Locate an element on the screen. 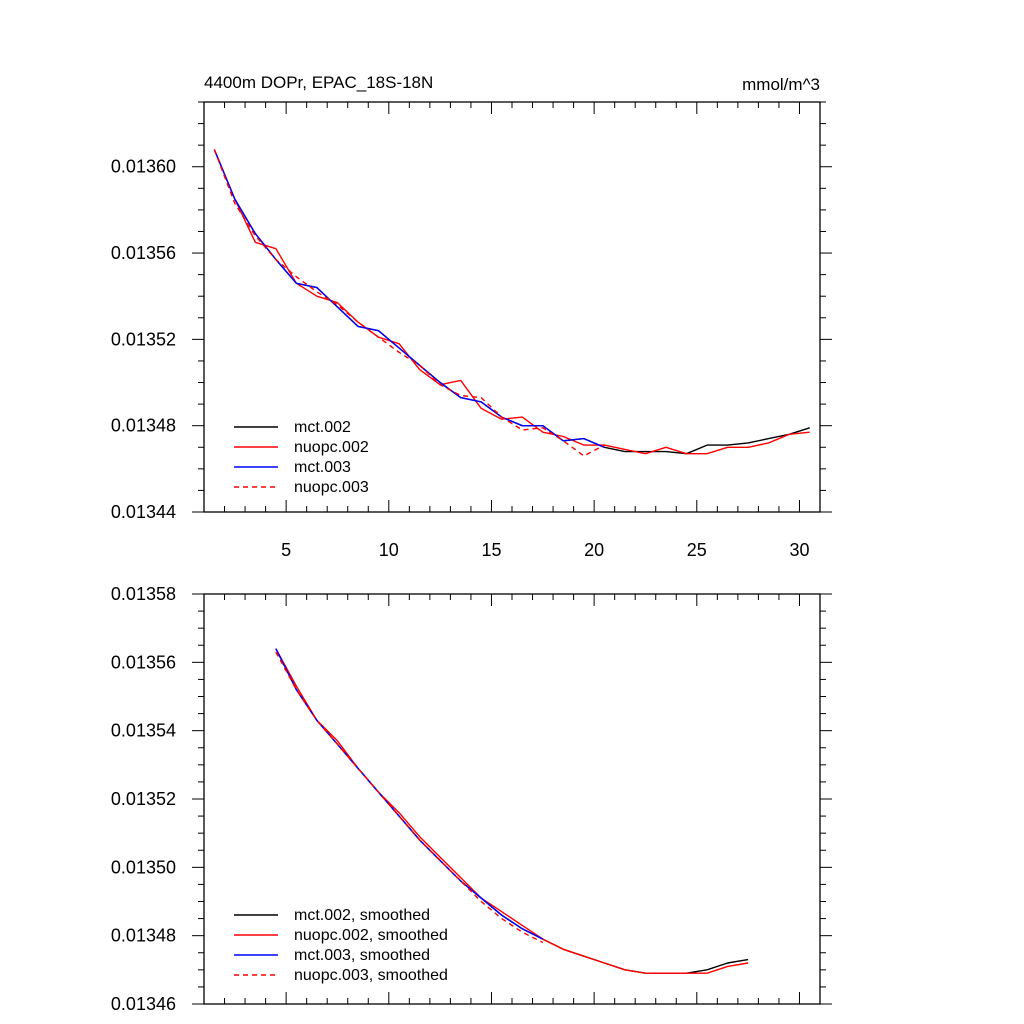 Image resolution: width=1024 pixels, height=1024 pixels. legend-label: nuopc.002, smoothed is located at coordinates (371, 935).